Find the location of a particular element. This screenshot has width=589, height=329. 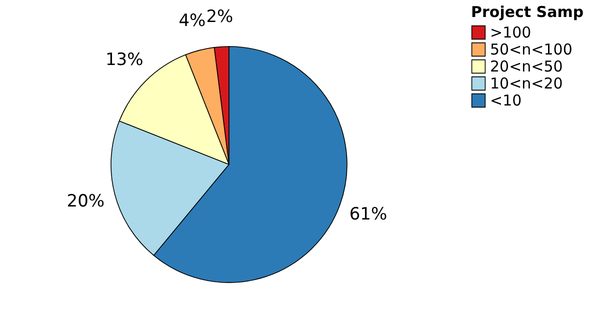

legend-label: 50<n<100 is located at coordinates (531, 49).